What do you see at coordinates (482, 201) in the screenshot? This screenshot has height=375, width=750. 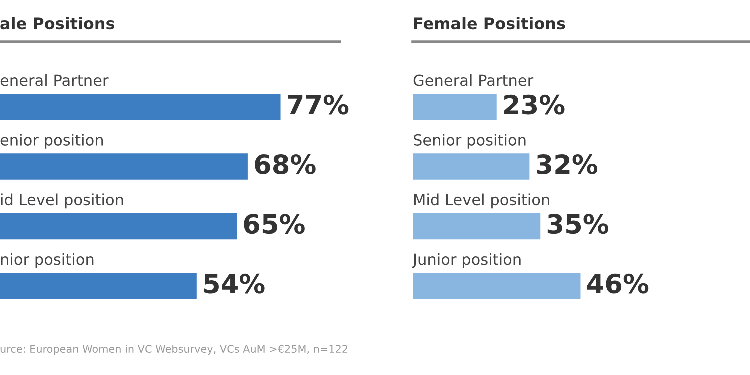 I see `y-tick-label: Mid Level position` at bounding box center [482, 201].